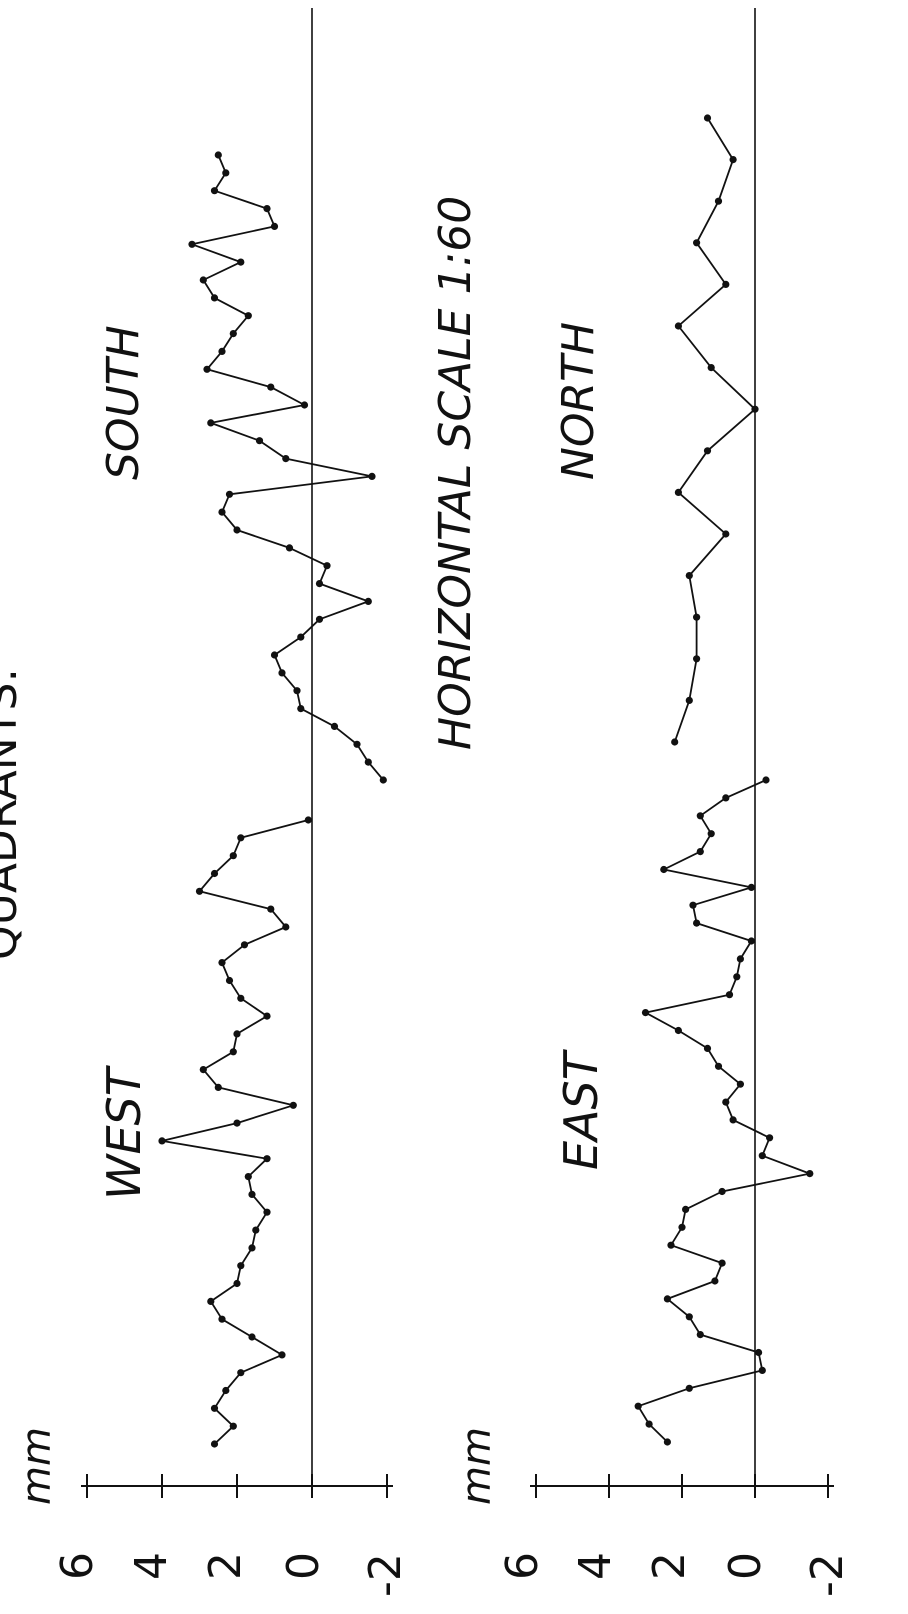 The image size is (908, 1614). I want to click on top-ytick-label-6: 6, so click(77, 1566).